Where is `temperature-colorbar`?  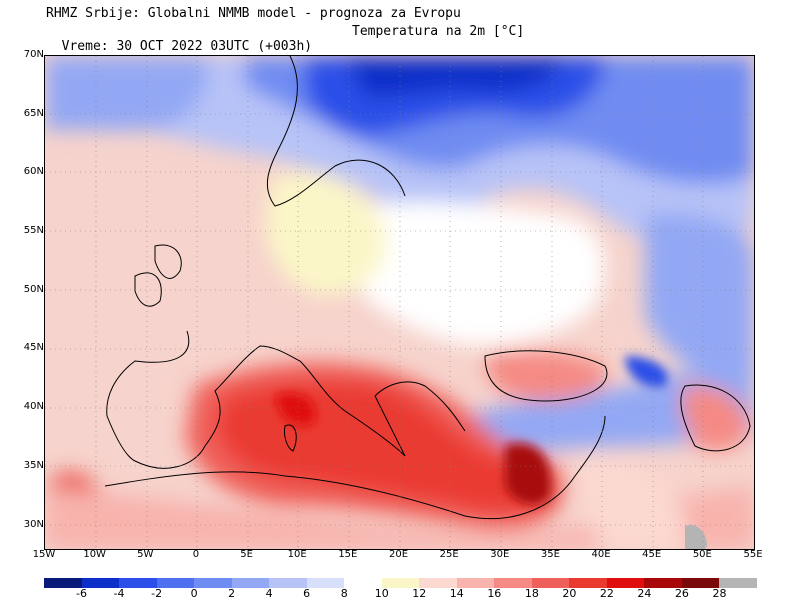
temperature-colorbar is located at coordinates (401, 583).